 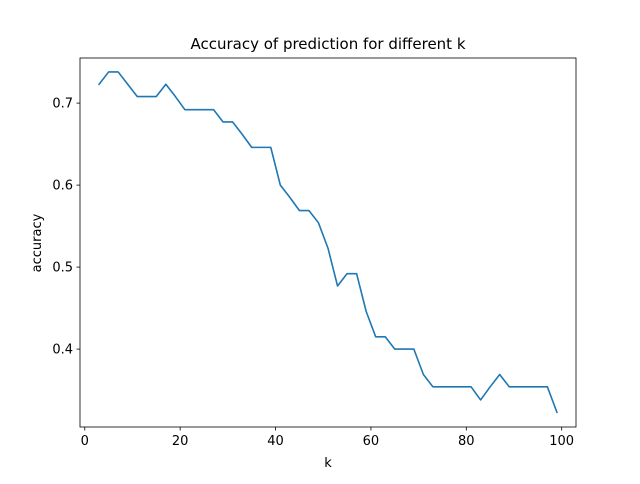 What do you see at coordinates (327, 44) in the screenshot?
I see `chart-title: Accuracy of prediction for different k` at bounding box center [327, 44].